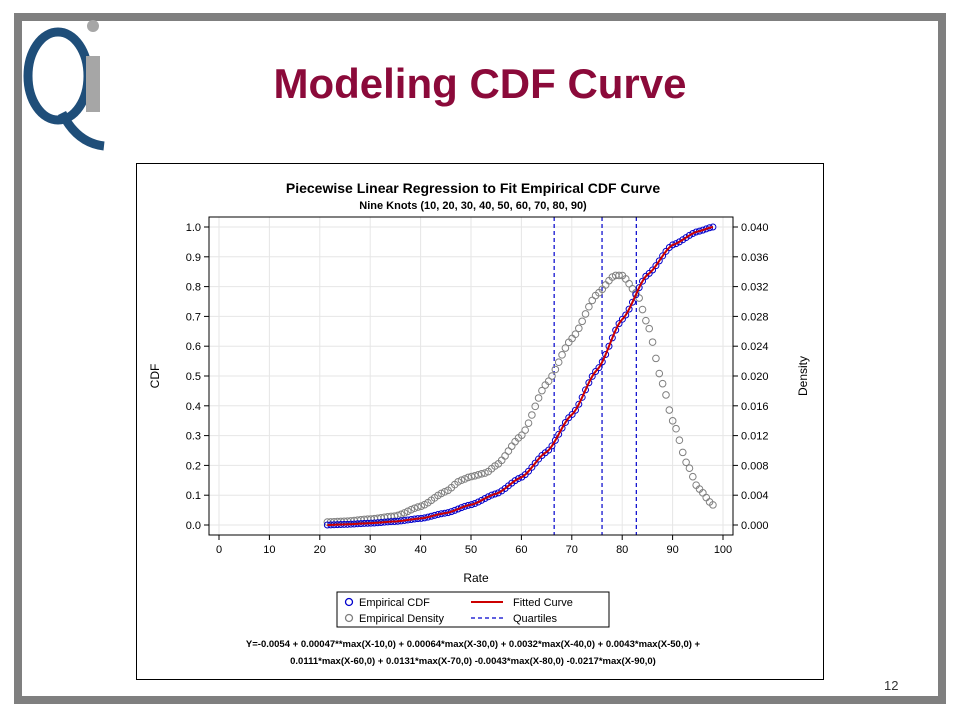  What do you see at coordinates (349, 618) in the screenshot?
I see `legend-marker-empirical-density` at bounding box center [349, 618].